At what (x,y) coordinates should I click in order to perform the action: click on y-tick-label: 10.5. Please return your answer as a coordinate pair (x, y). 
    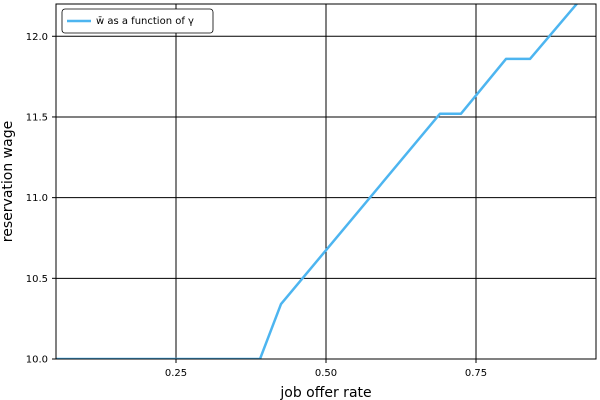
    Looking at the image, I should click on (37, 279).